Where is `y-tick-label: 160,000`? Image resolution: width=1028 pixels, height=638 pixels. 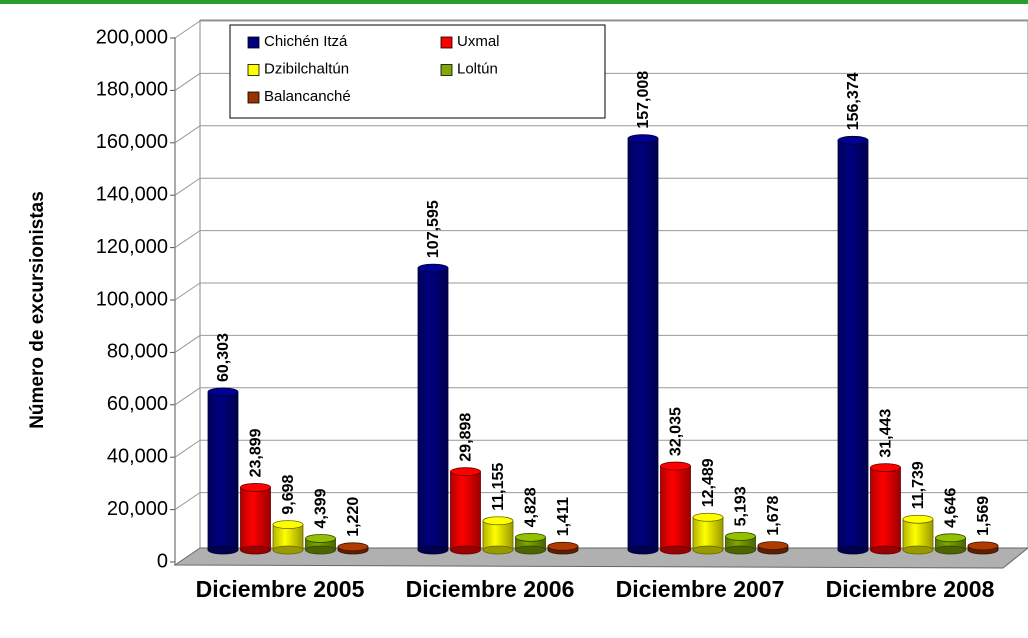 y-tick-label: 160,000 is located at coordinates (132, 142).